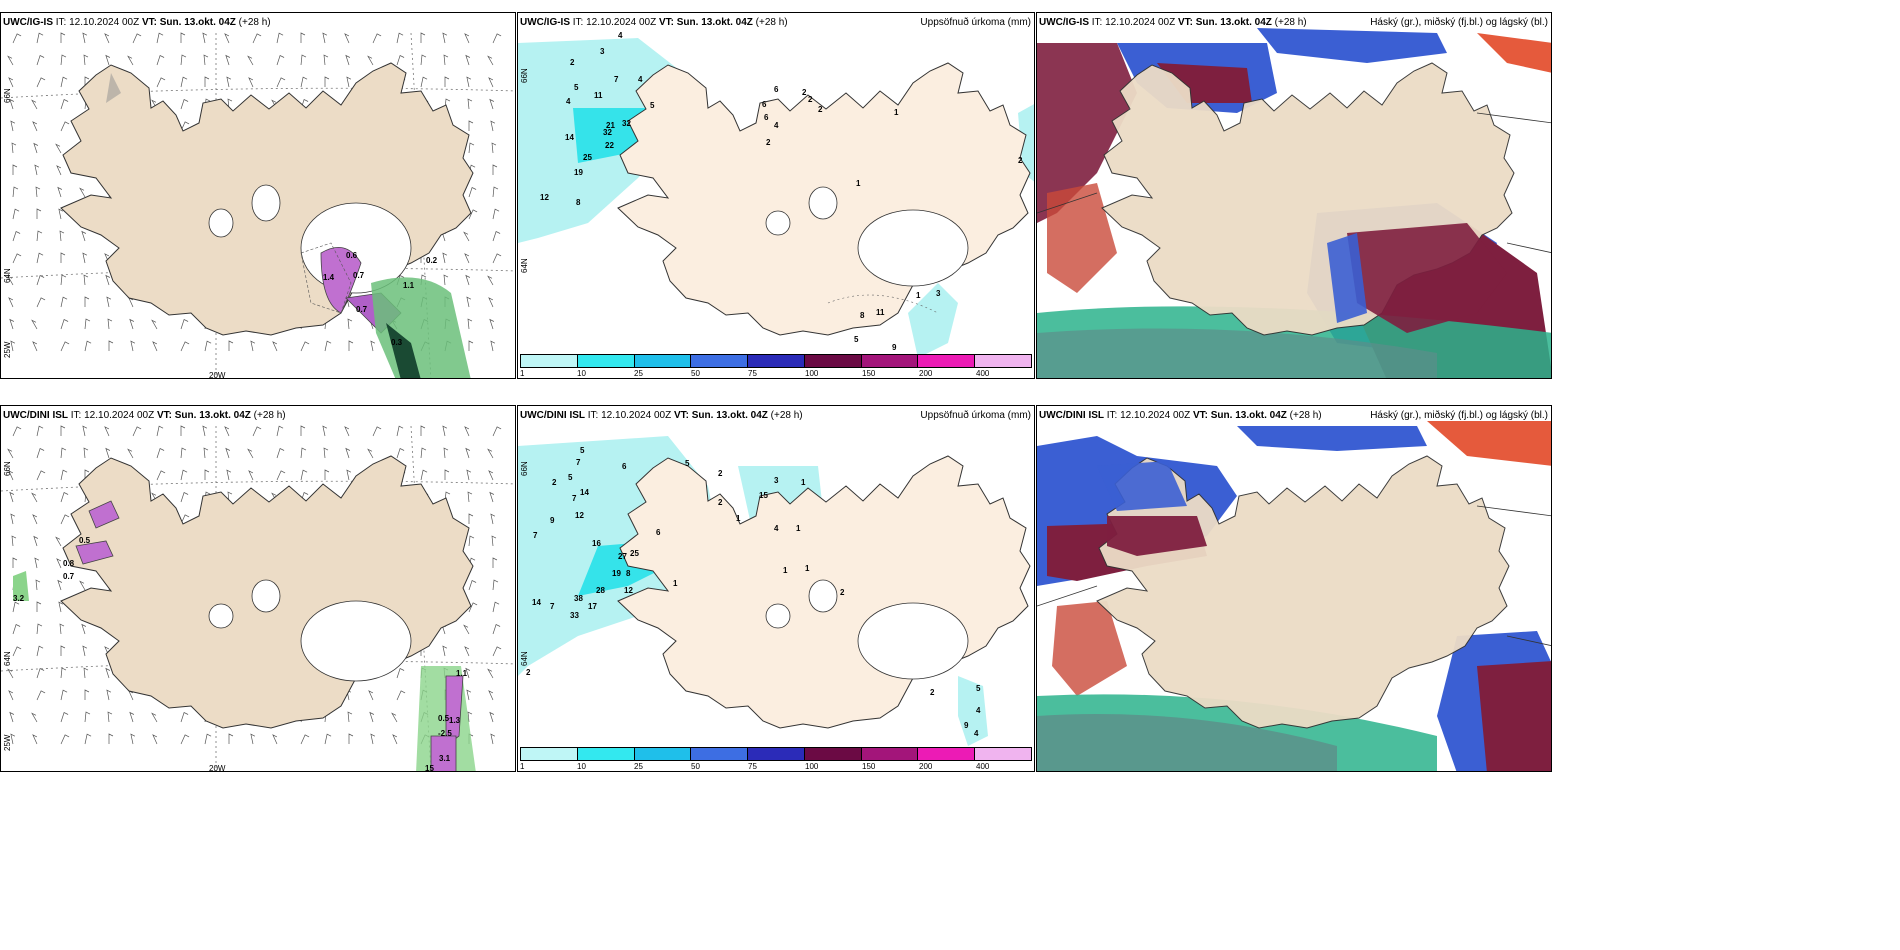  I want to click on map-wind-barbs, so click(258, 205).